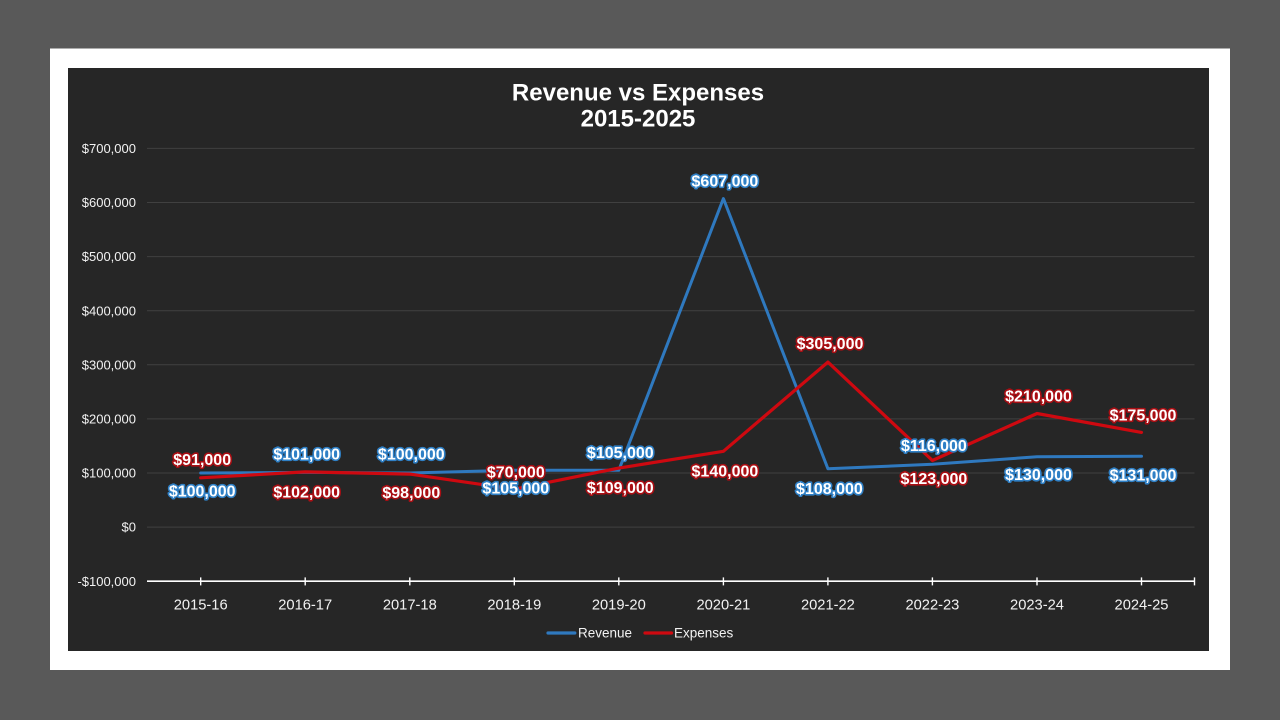 The image size is (1280, 720). Describe the element at coordinates (725, 472) in the screenshot. I see `svg-text: $140,000` at that location.